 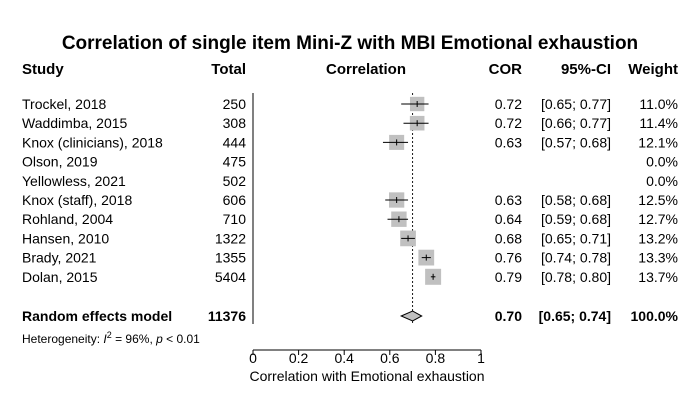 What do you see at coordinates (60, 162) in the screenshot?
I see `study-name: Olson, 2019` at bounding box center [60, 162].